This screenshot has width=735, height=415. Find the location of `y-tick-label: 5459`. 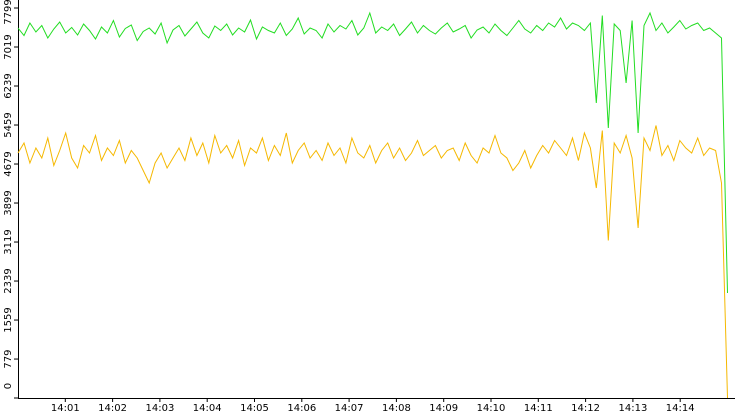

y-tick-label: 5459 is located at coordinates (8, 124).